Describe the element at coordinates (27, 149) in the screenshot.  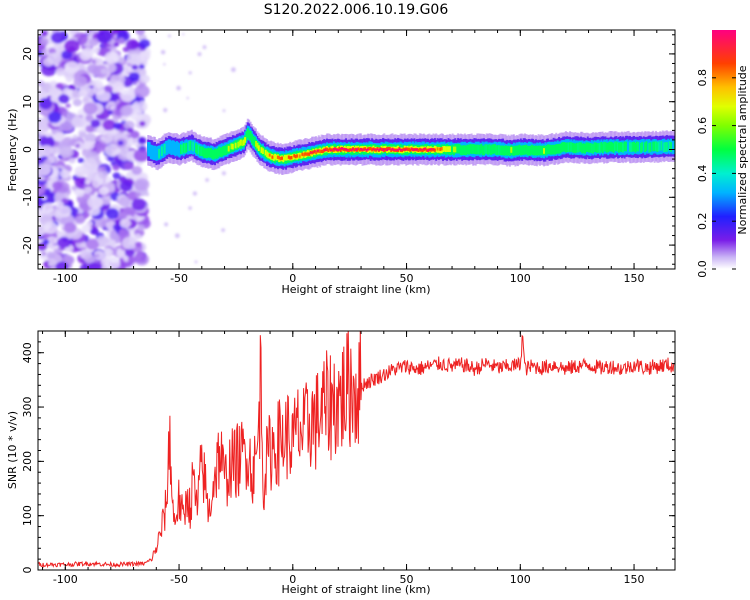
I see `spectrogram-y-tick-label: 0` at that location.